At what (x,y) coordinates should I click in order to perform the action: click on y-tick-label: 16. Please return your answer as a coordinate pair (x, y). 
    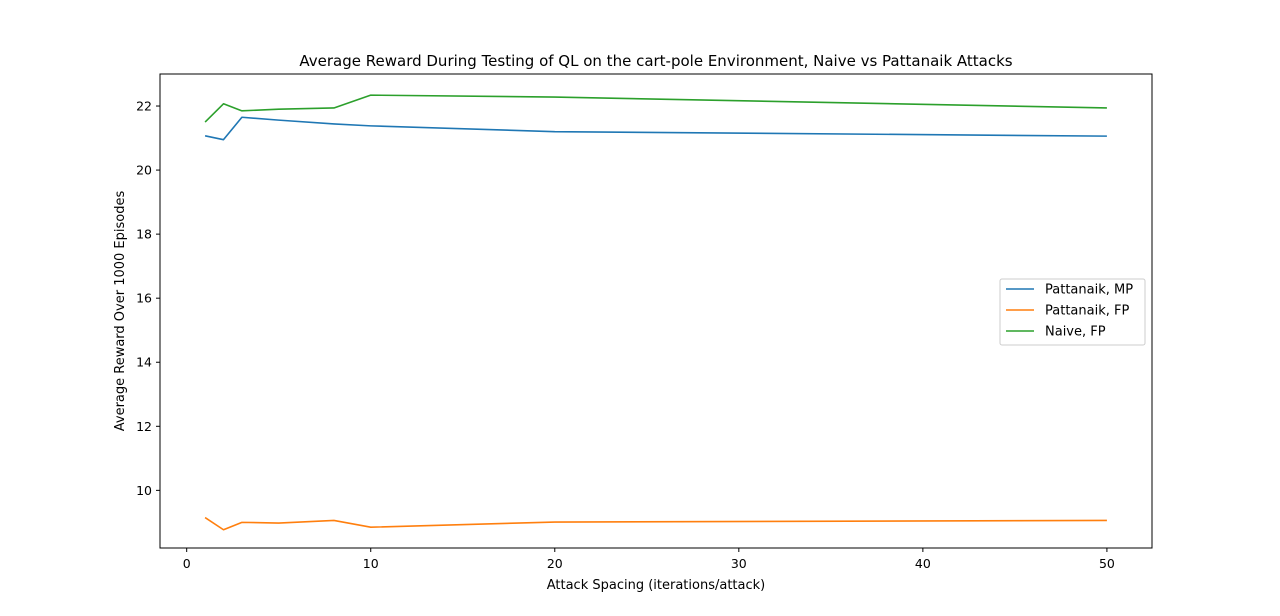
    Looking at the image, I should click on (144, 298).